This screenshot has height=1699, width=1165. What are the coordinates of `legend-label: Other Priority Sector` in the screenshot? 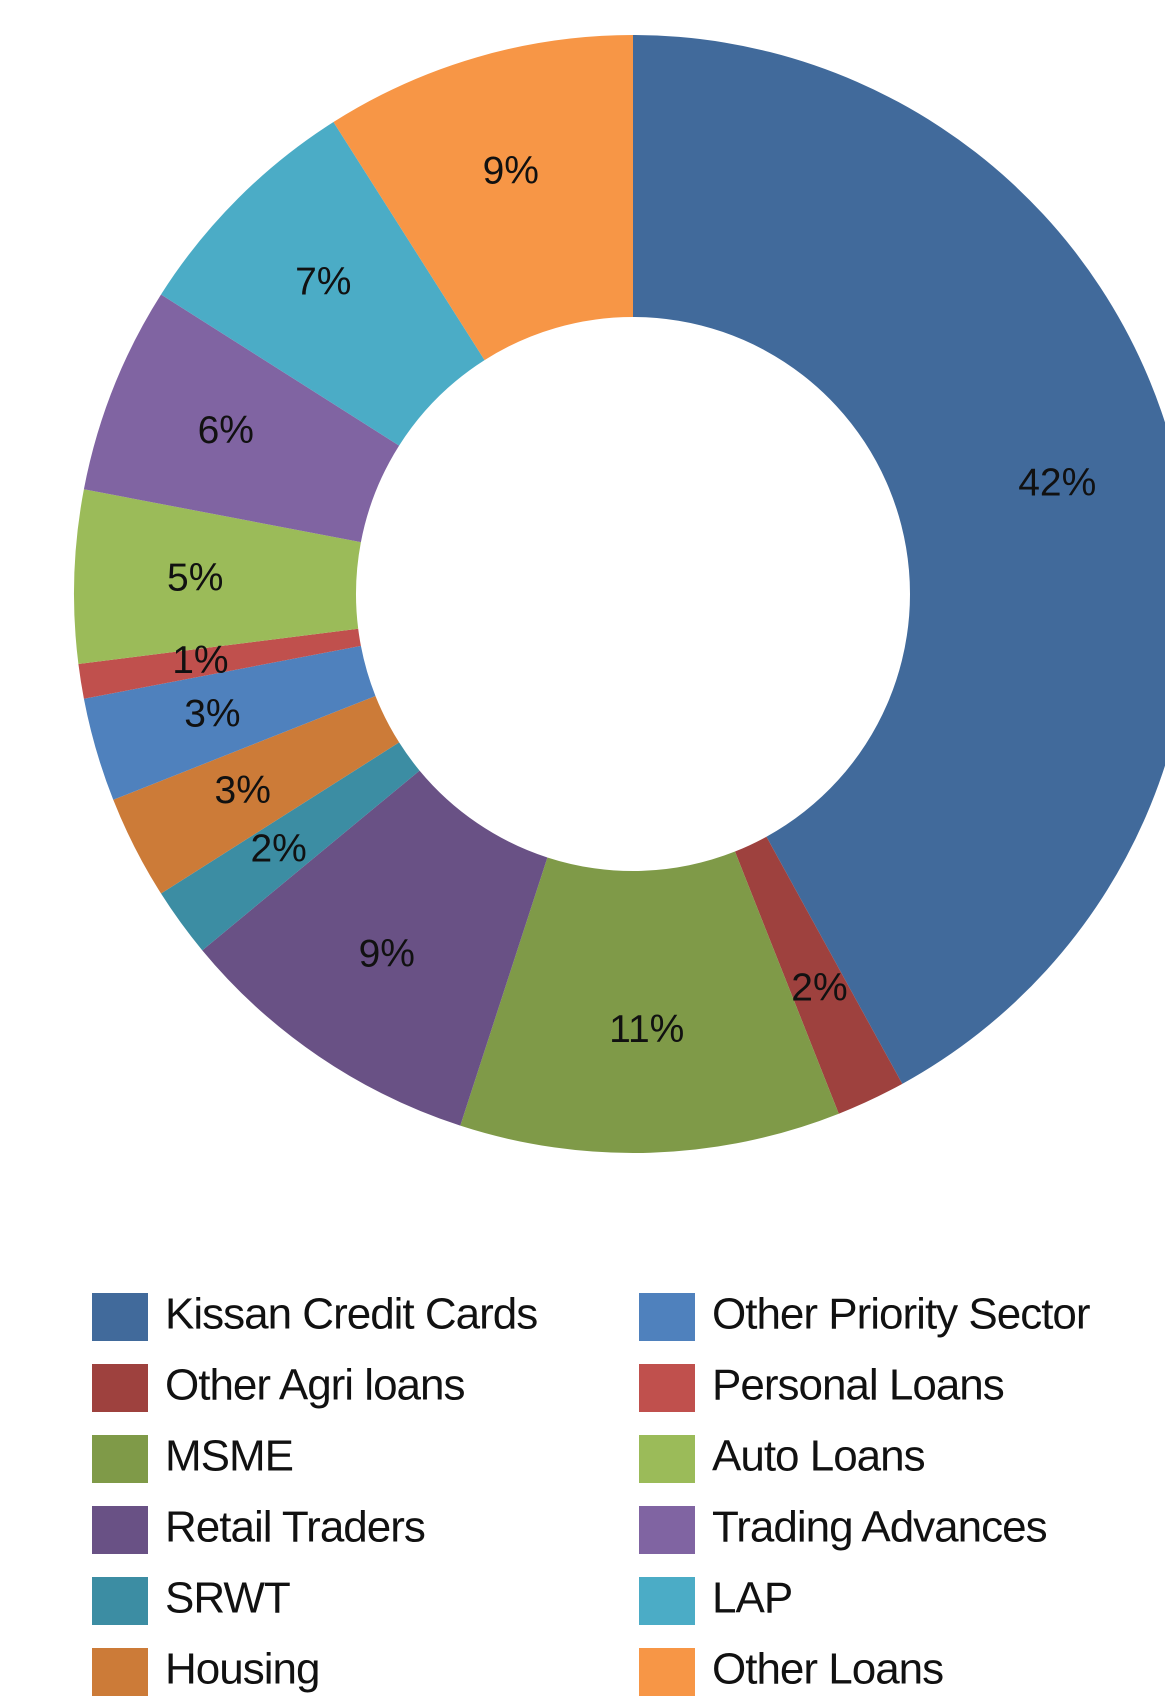 It's located at (901, 1314).